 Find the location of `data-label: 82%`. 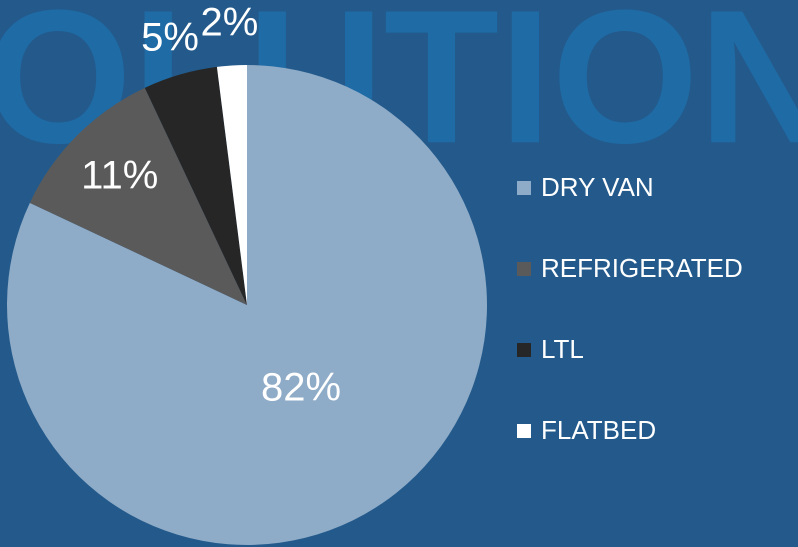

data-label: 82% is located at coordinates (301, 388).